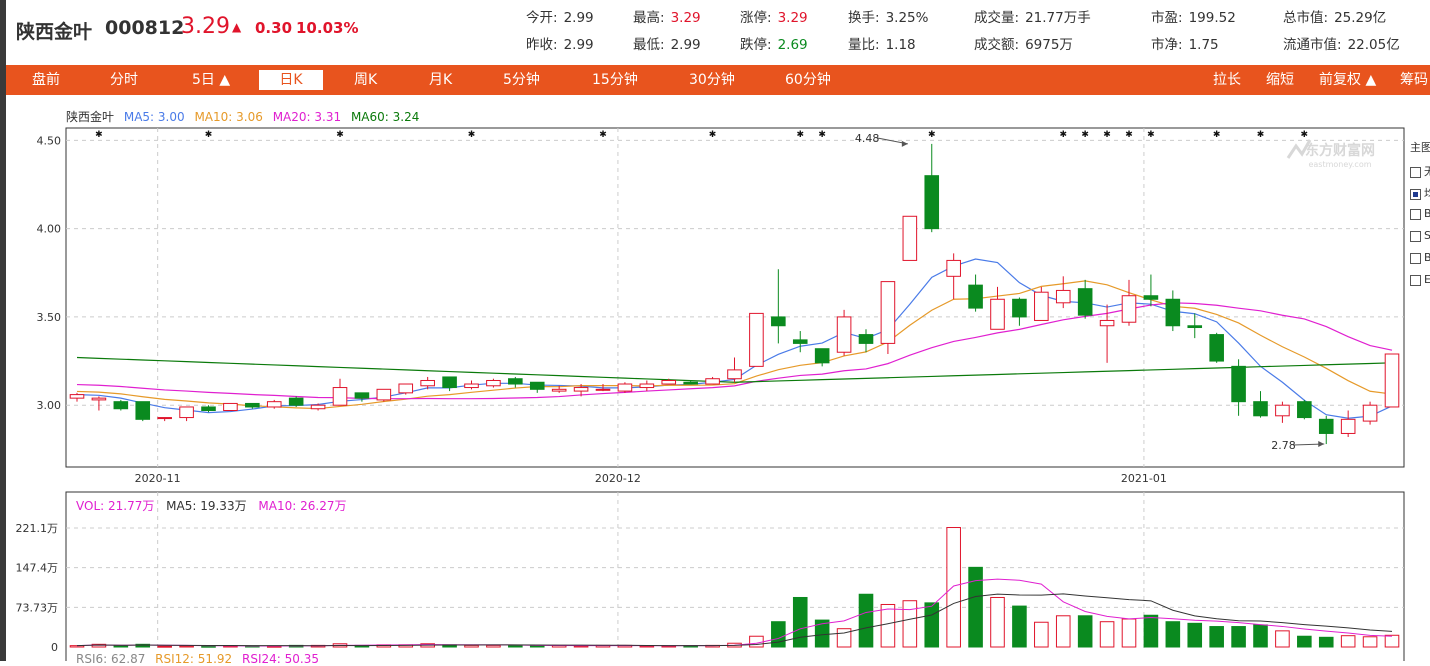 The width and height of the screenshot is (1430, 666). I want to click on tab-2: 5日 ▲, so click(211, 80).